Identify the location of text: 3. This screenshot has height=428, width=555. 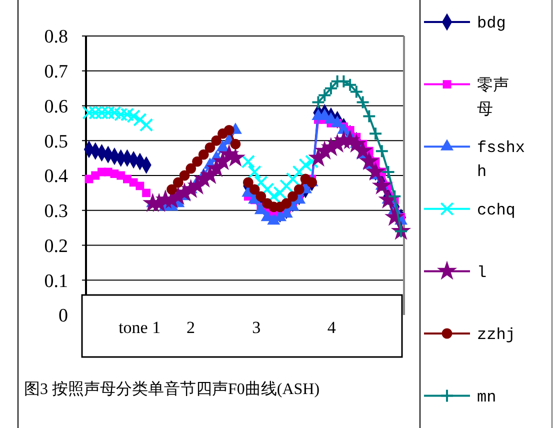
(256, 327).